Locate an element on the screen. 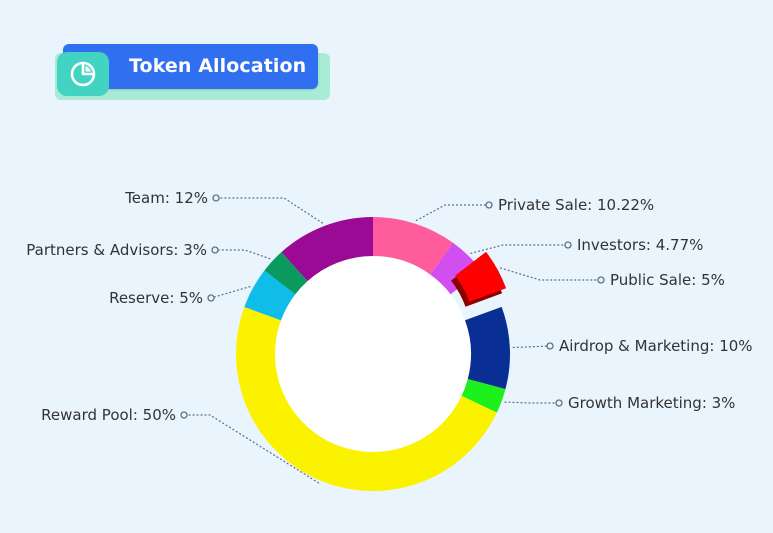 The width and height of the screenshot is (773, 533). leader-line-reserve is located at coordinates (230, 292).